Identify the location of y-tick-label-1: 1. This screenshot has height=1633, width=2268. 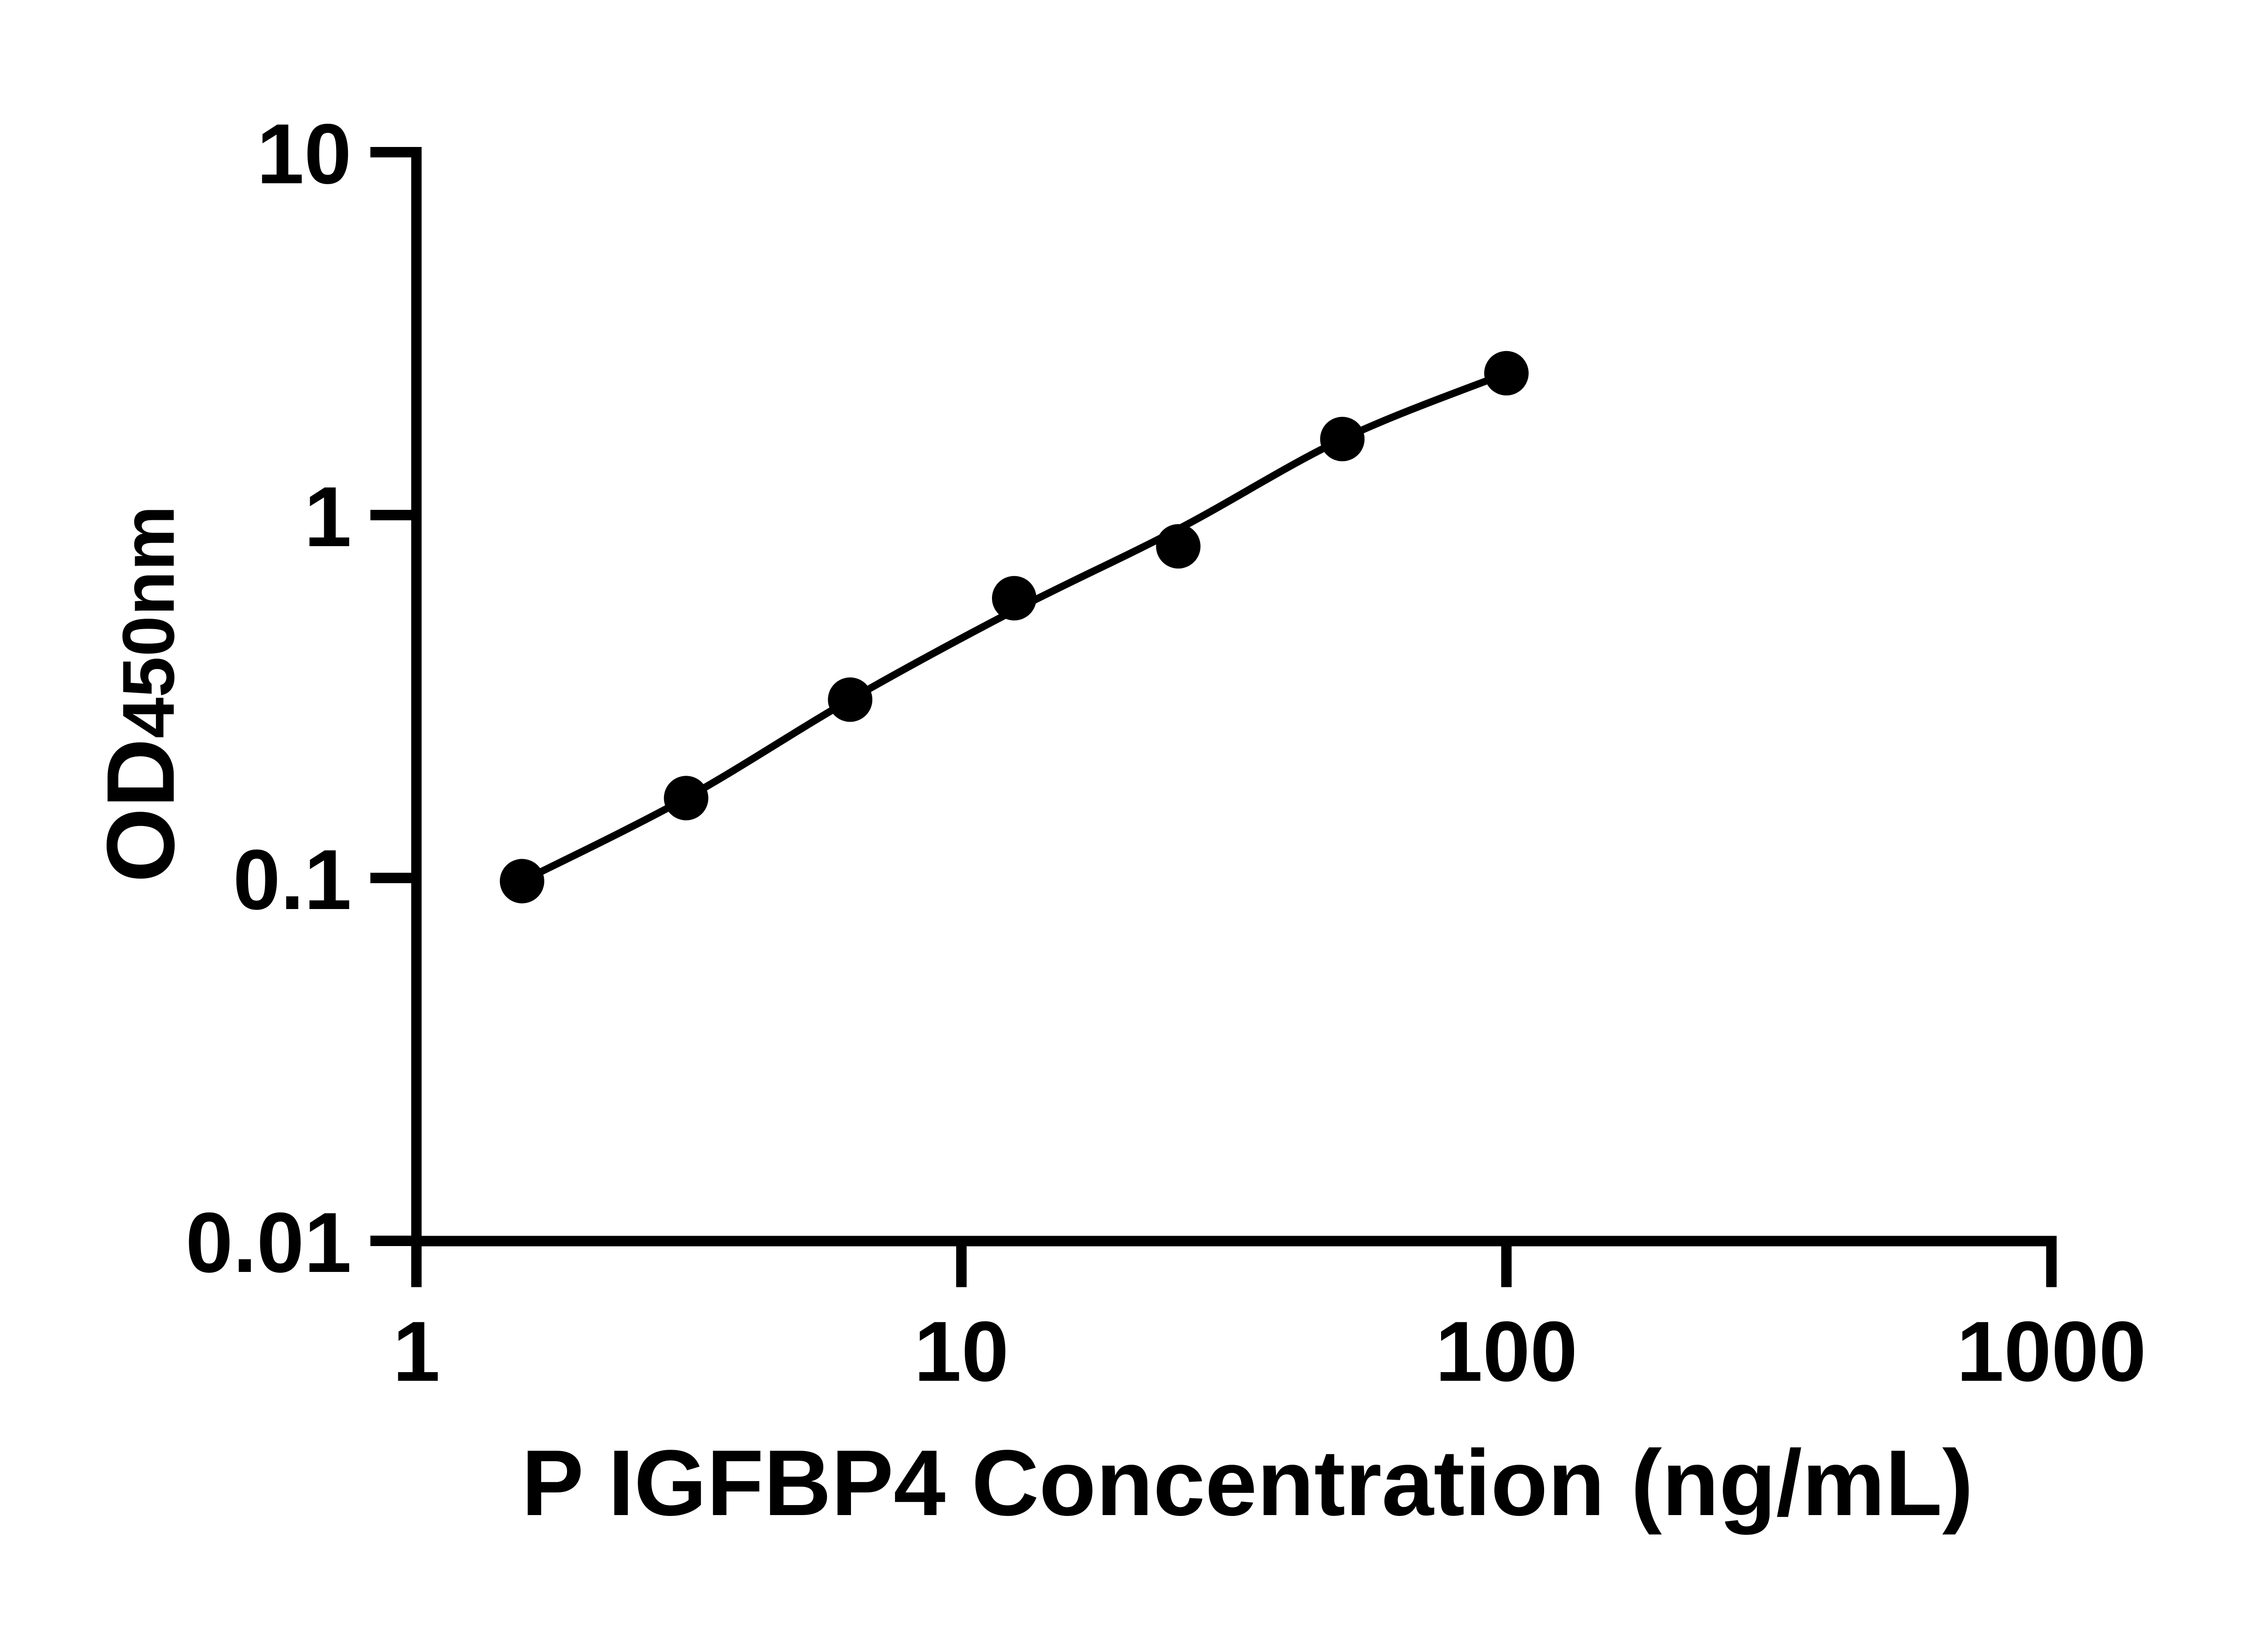
(328, 516).